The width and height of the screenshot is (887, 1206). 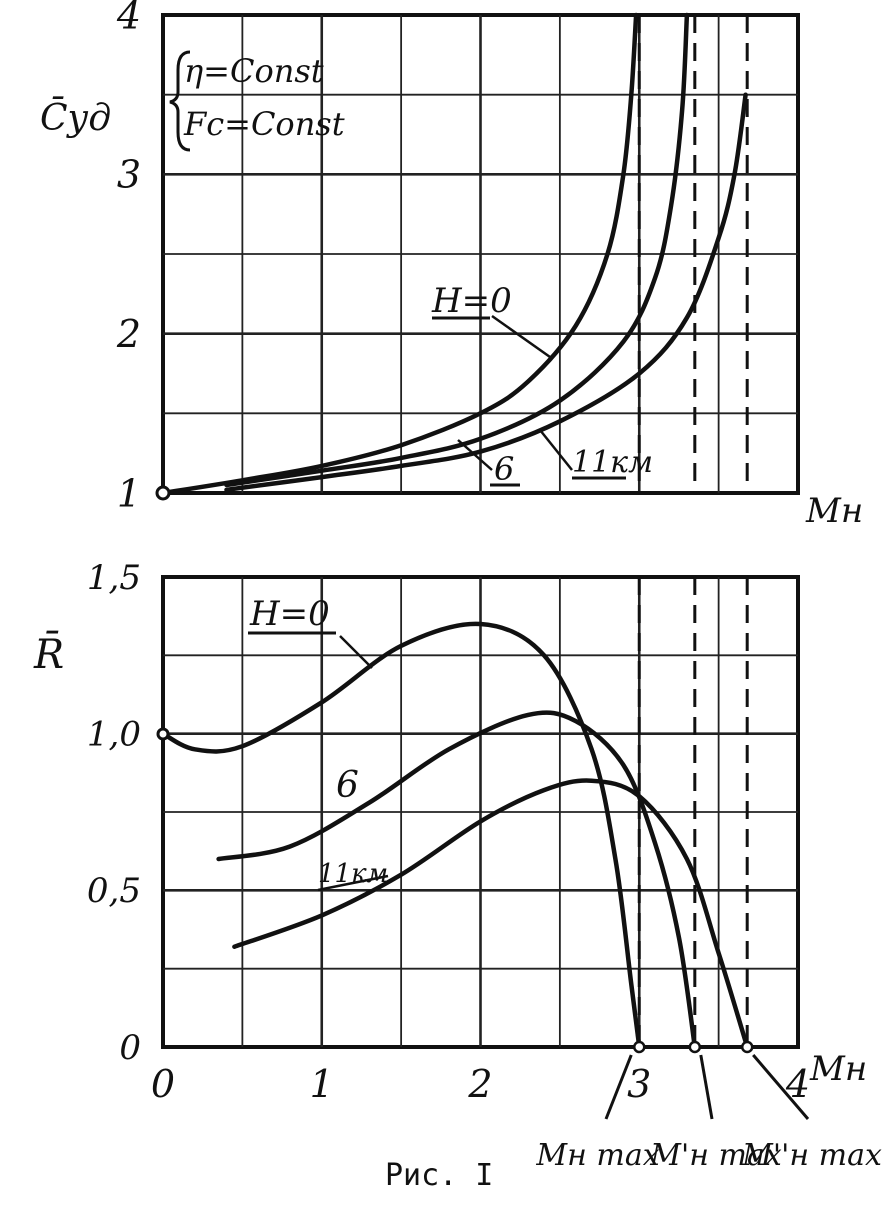 I want to click on max-mach-label: M'н max, so click(x=715, y=1155).